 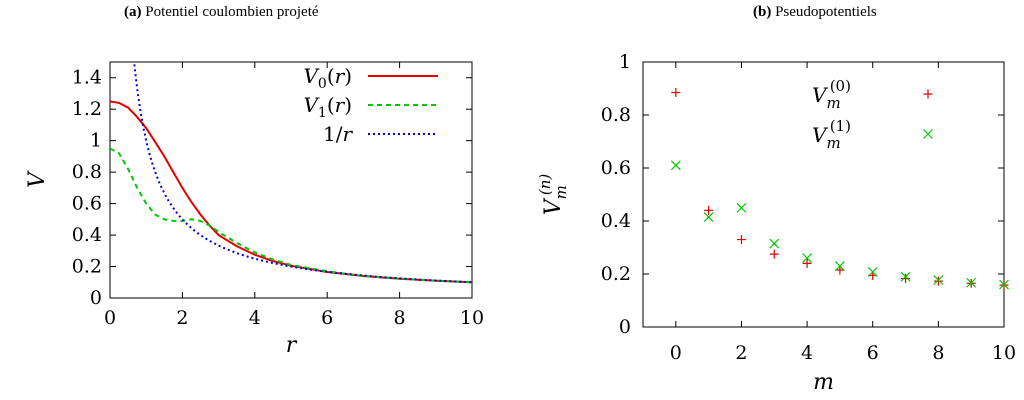 I want to click on panel-a-ytick-label: 1, so click(x=96, y=141).